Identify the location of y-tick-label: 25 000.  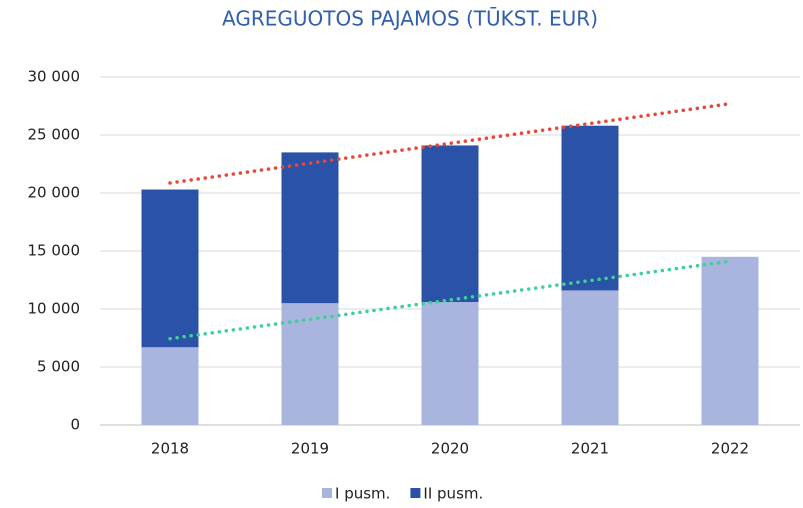
(54, 135).